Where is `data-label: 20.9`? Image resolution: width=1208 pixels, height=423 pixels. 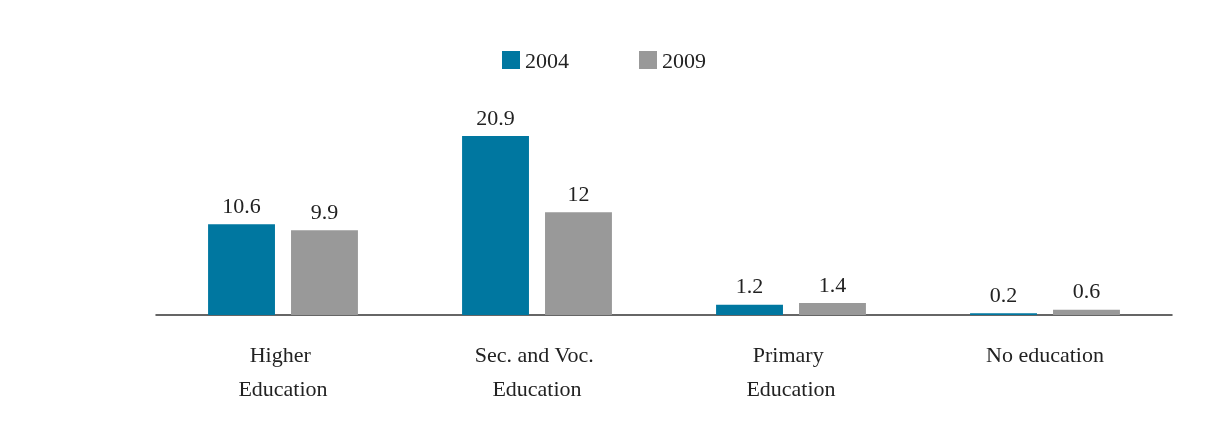 data-label: 20.9 is located at coordinates (495, 117).